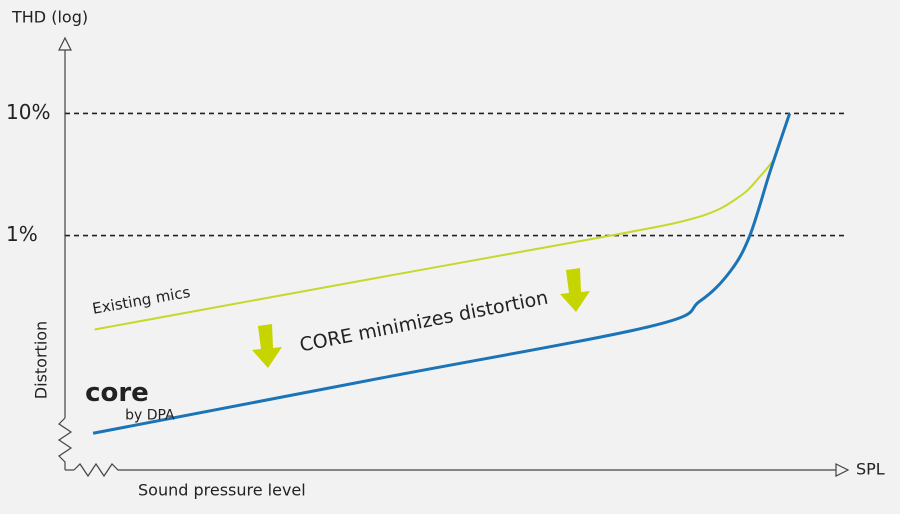 This screenshot has height=514, width=900. Describe the element at coordinates (842, 470) in the screenshot. I see `x-axis-arrow` at that location.